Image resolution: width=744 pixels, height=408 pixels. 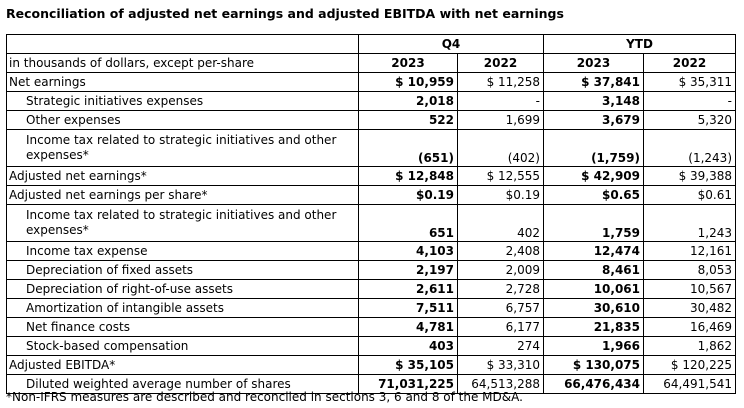 What do you see at coordinates (408, 63) in the screenshot?
I see `year-header: 2023` at bounding box center [408, 63].